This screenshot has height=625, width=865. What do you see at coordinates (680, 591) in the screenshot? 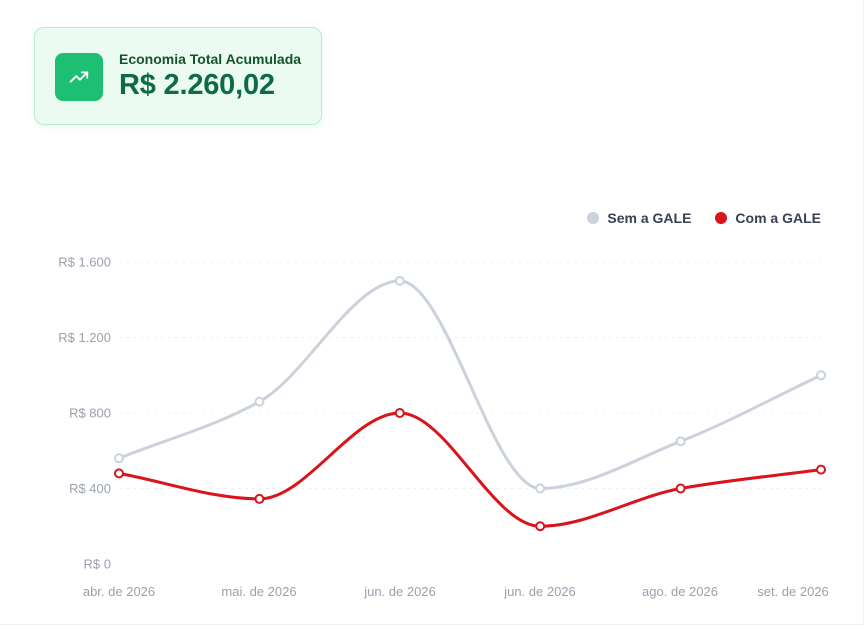
I see `x-tick-label: ago. de 2026` at bounding box center [680, 591].